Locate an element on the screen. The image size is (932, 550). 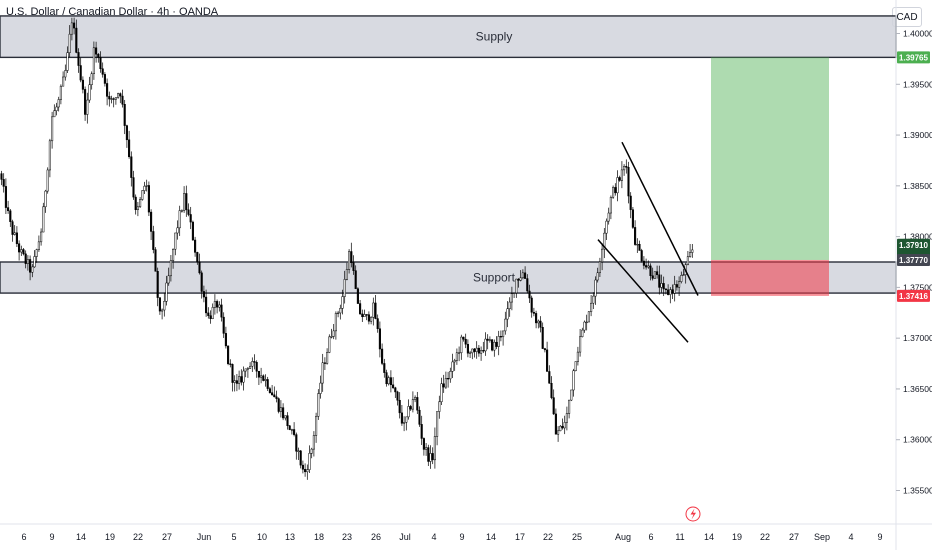
position-stop-area is located at coordinates (770, 277).